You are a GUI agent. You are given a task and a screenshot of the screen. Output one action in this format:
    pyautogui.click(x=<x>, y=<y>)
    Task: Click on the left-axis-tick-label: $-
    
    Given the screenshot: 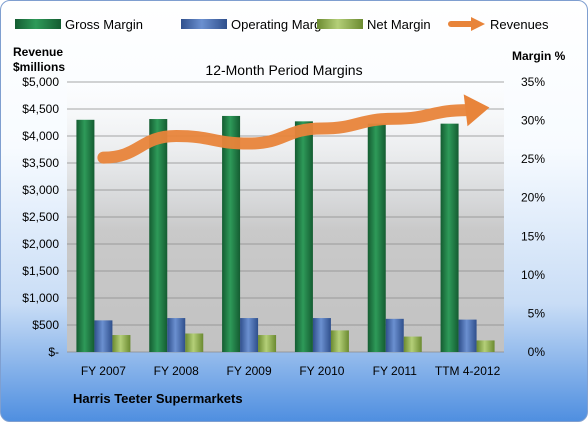 What is the action you would take?
    pyautogui.click(x=53, y=352)
    